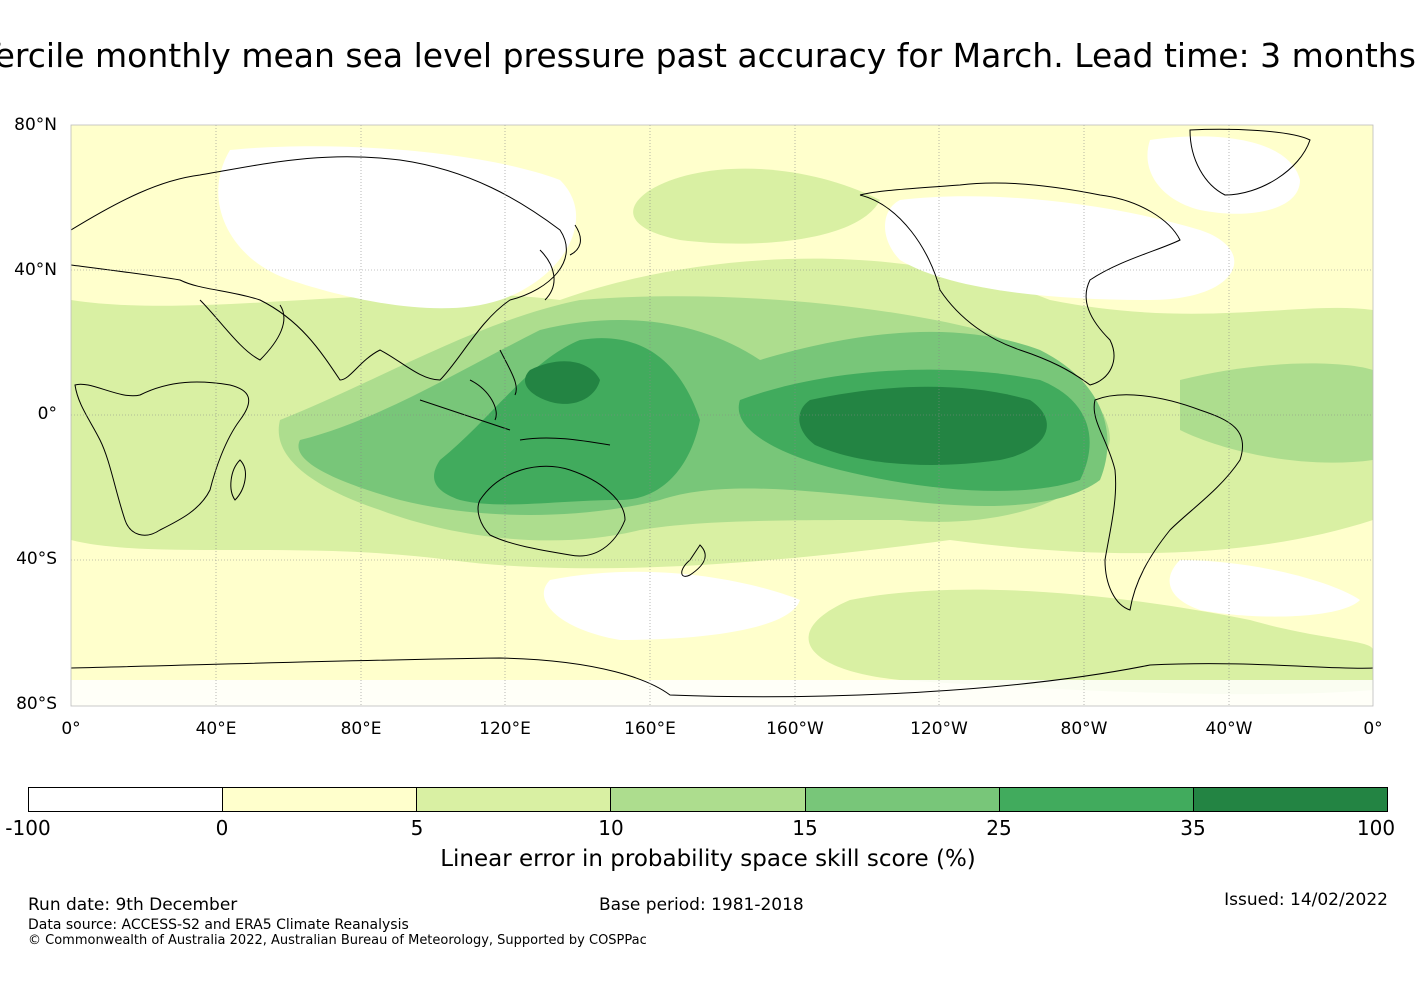  I want to click on colorbar-tick: -100, so click(28, 828).